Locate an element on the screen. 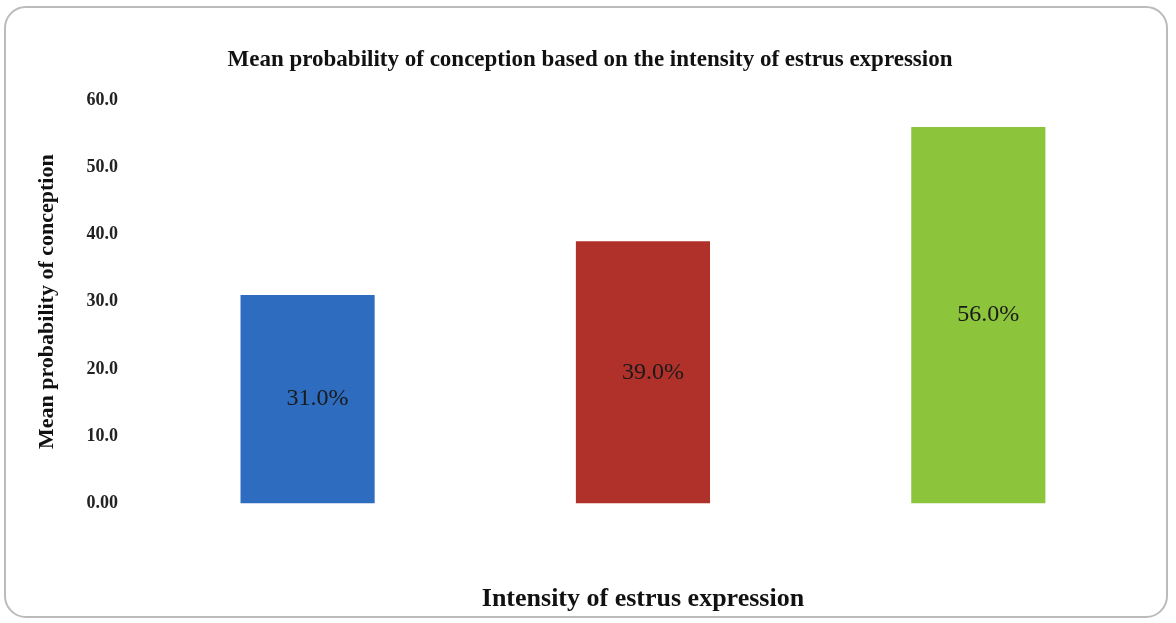 The image size is (1176, 623). chart-title: Mean probability of conception based on the intensity of estrus expression is located at coordinates (590, 59).